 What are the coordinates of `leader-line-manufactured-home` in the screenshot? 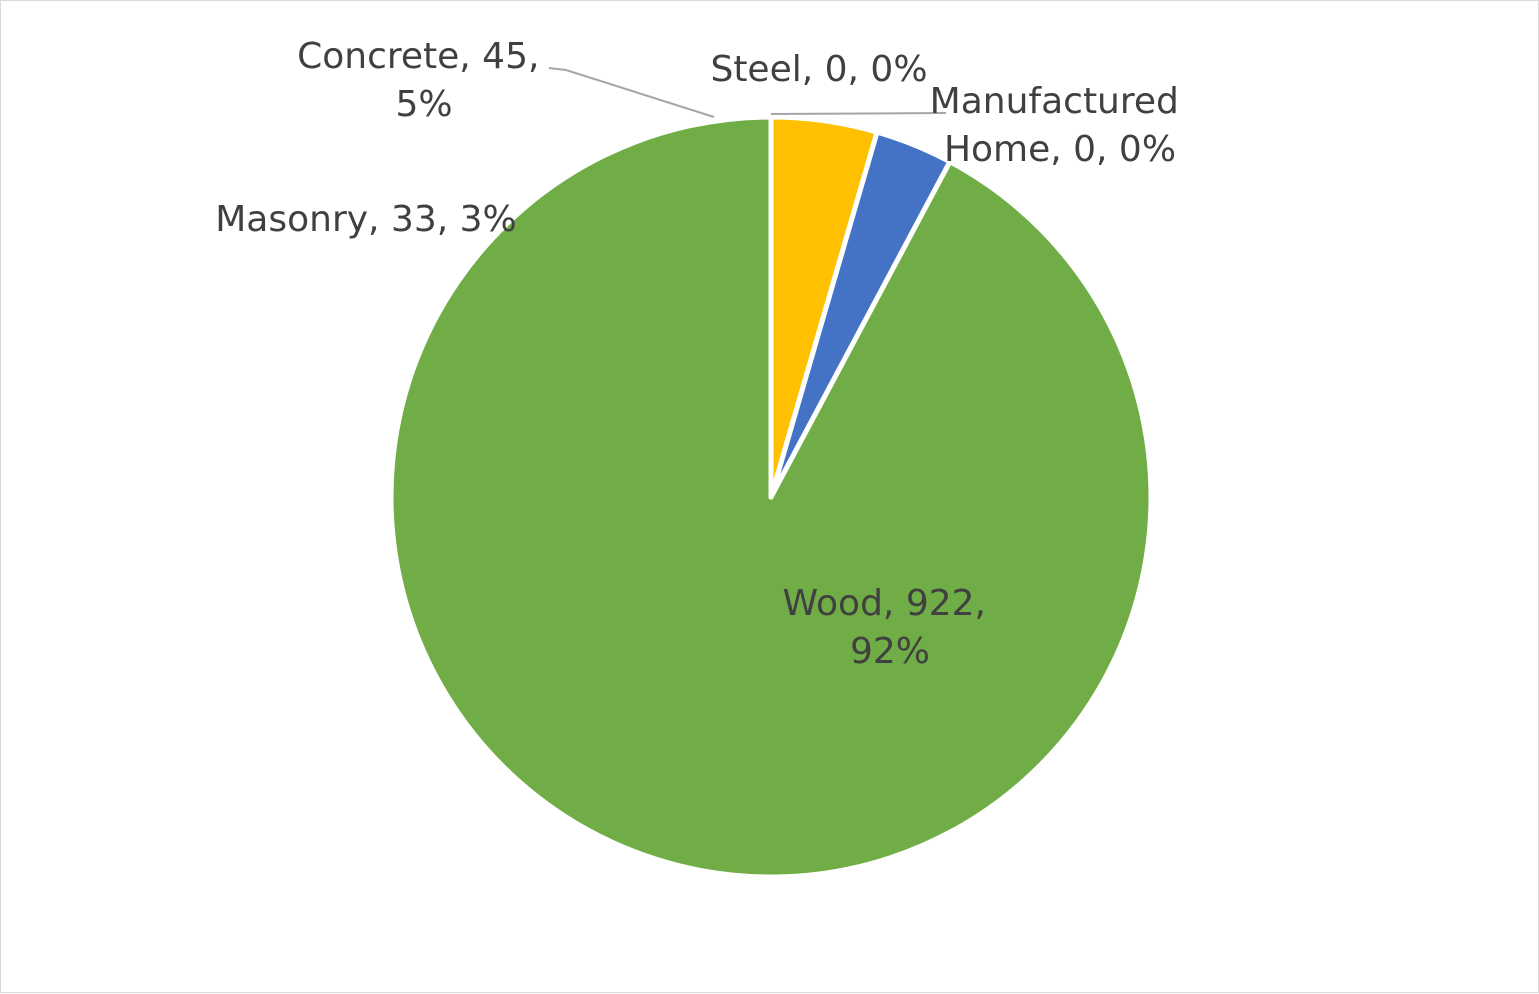 It's located at (858, 113).